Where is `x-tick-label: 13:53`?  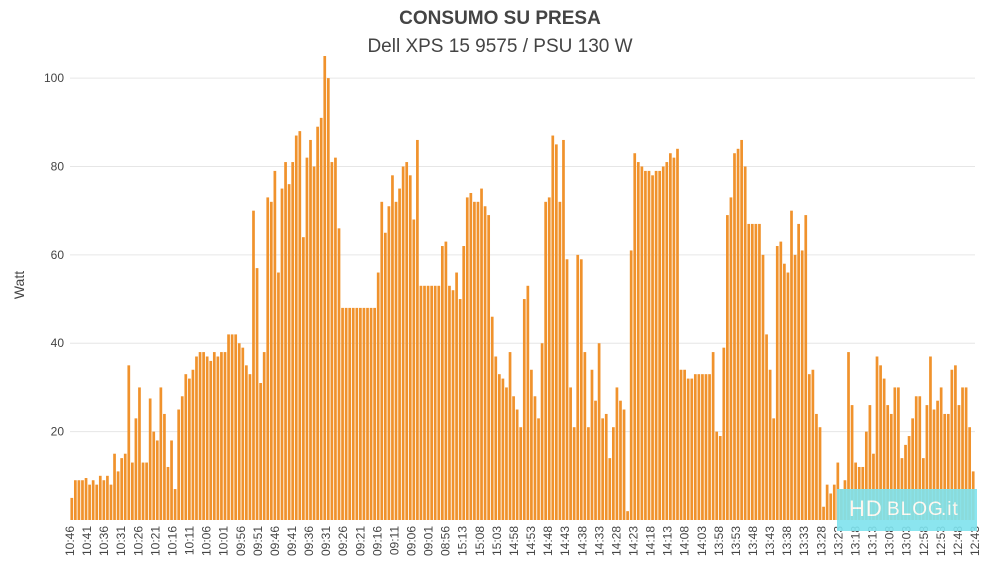
x-tick-label: 13:53 is located at coordinates (736, 541).